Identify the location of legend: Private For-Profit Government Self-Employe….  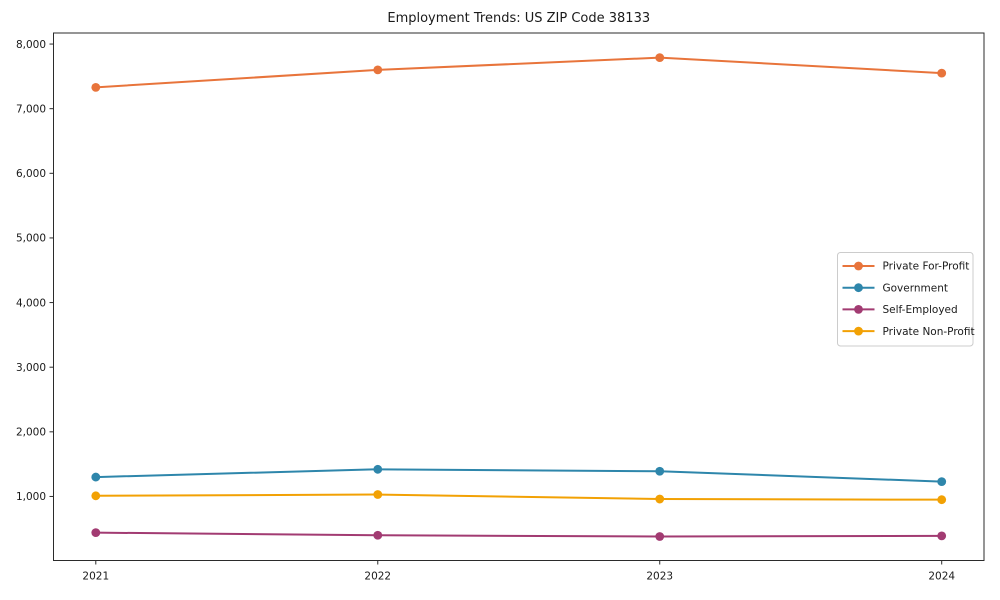
(906, 299).